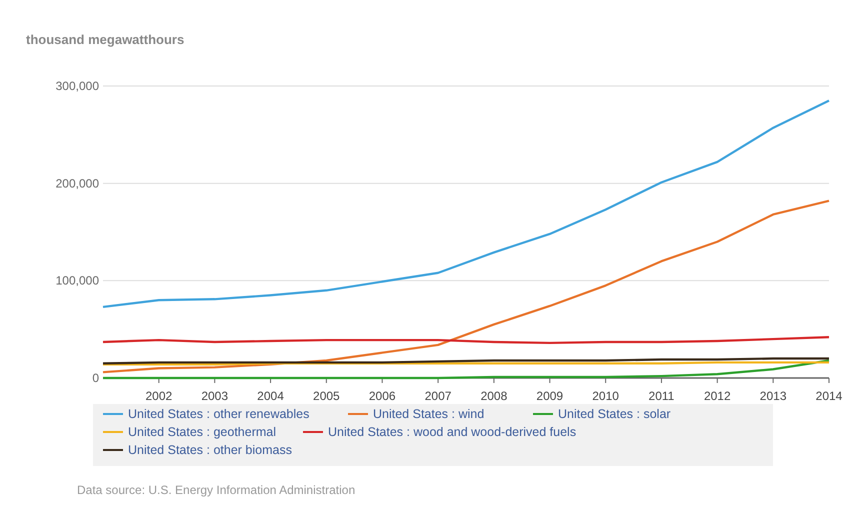  What do you see at coordinates (438, 396) in the screenshot?
I see `x-tick-label: 2007` at bounding box center [438, 396].